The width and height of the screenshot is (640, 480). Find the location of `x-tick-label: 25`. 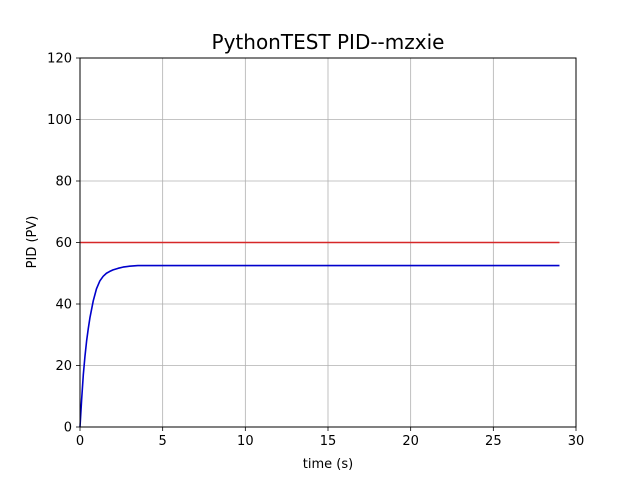

x-tick-label: 25 is located at coordinates (493, 441).